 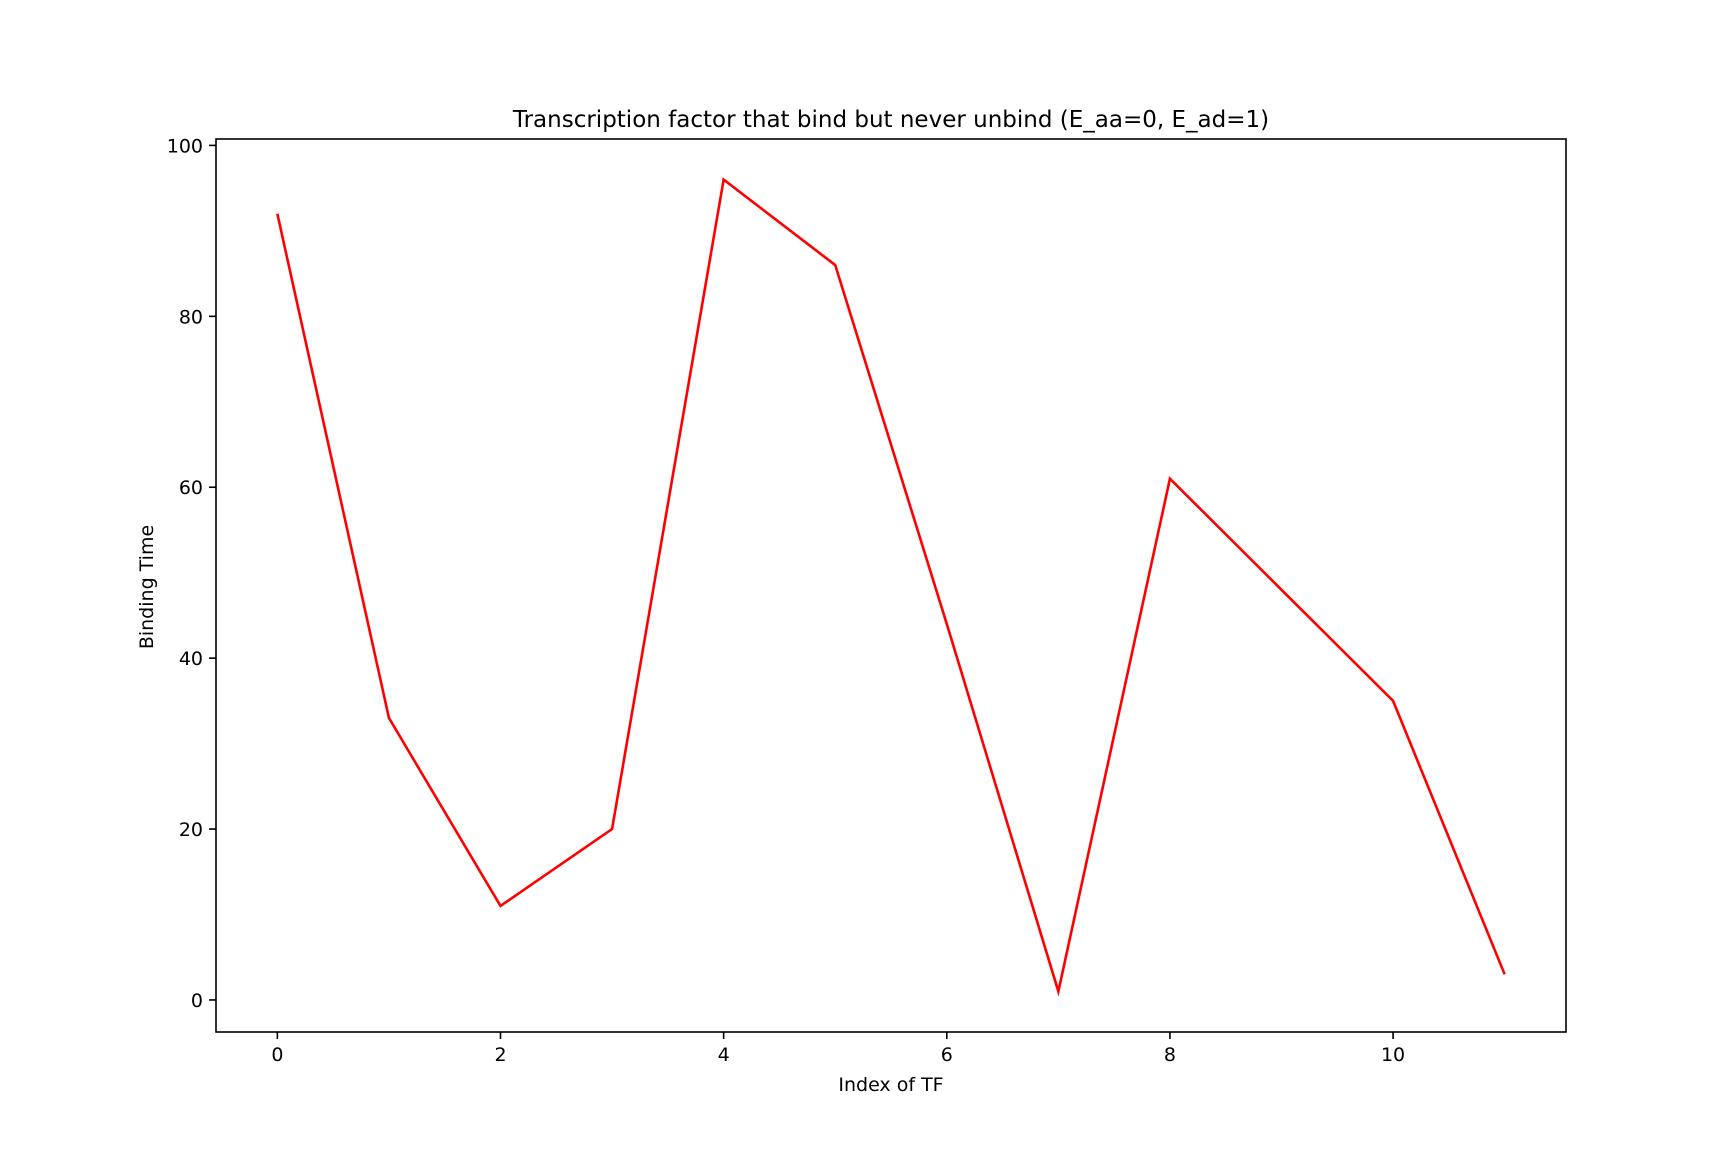 I want to click on x-axis: 0 2 4 6 8 10, so click(x=838, y=1049).